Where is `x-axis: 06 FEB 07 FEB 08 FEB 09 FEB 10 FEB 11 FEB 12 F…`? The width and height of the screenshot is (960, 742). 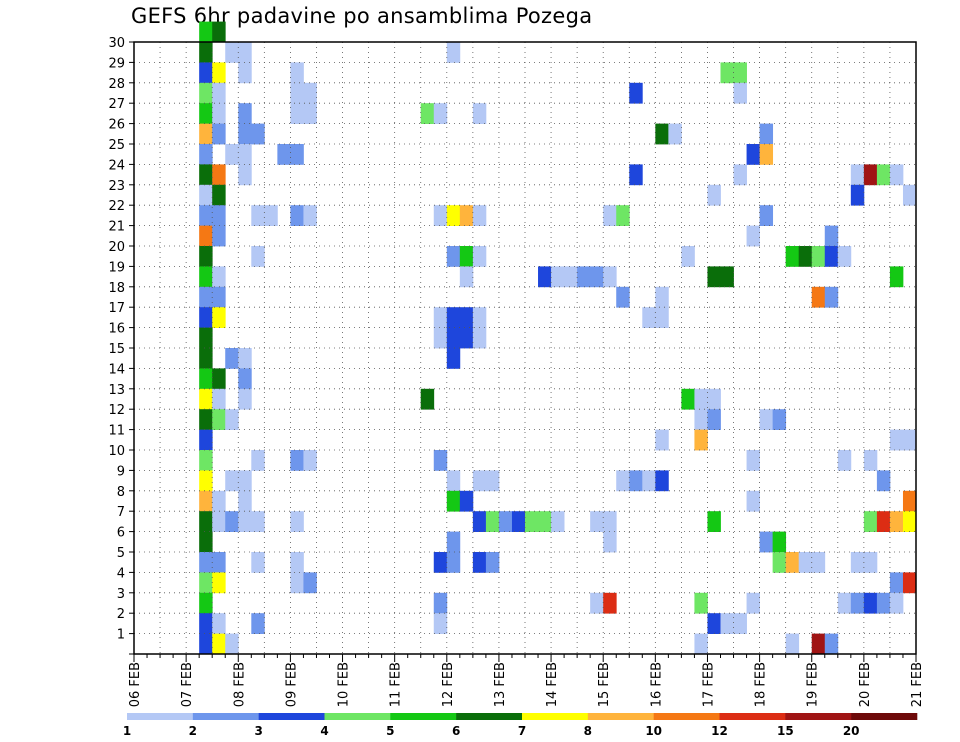
x-axis: 06 FEB 07 FEB 08 FEB 09 FEB 10 FEB 11 FEB 12 F… is located at coordinates (526, 680).